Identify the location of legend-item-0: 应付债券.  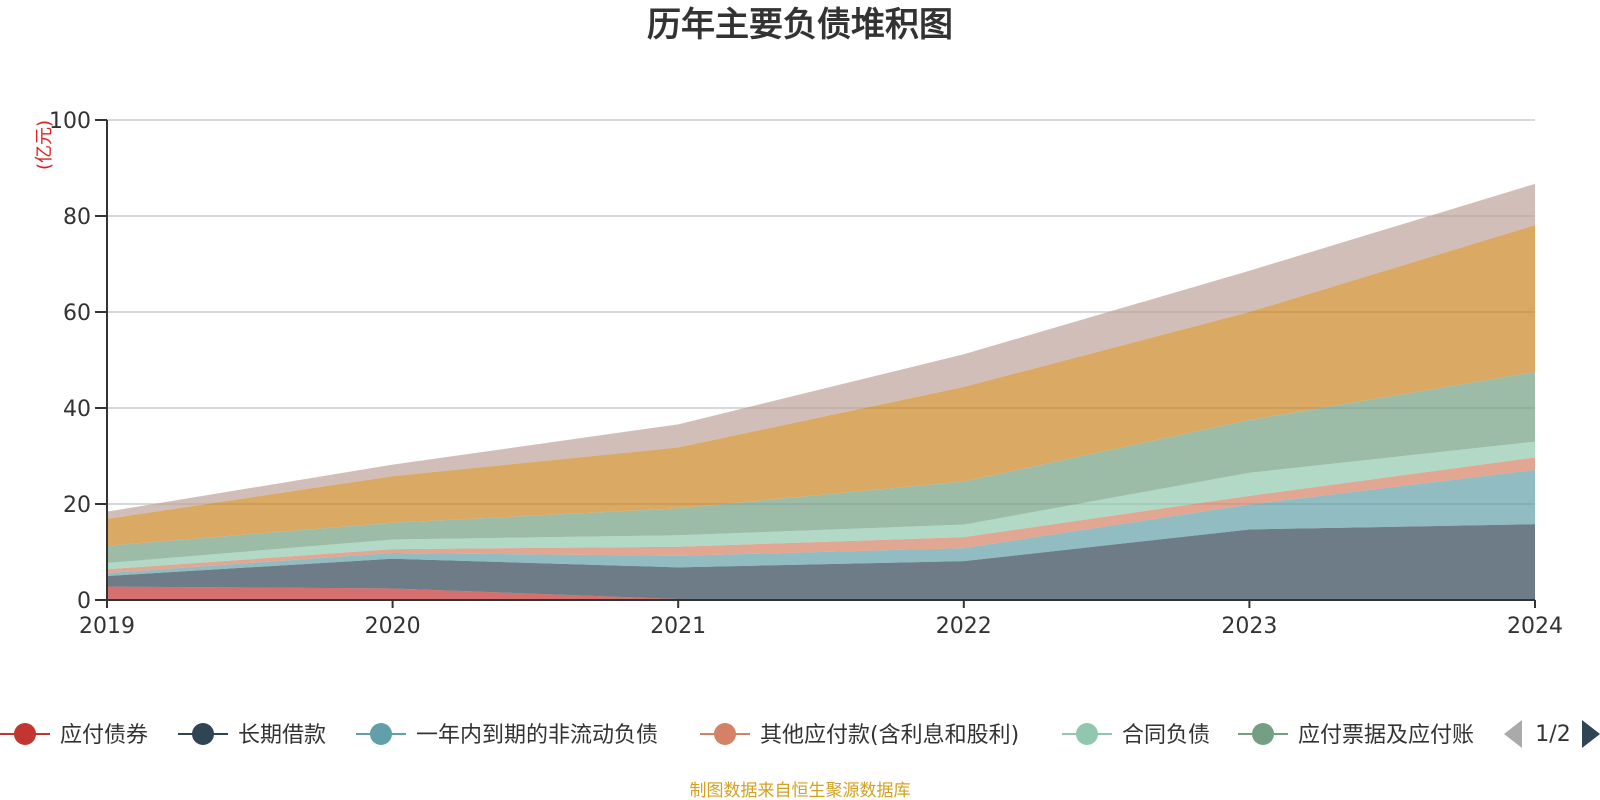
(74, 735).